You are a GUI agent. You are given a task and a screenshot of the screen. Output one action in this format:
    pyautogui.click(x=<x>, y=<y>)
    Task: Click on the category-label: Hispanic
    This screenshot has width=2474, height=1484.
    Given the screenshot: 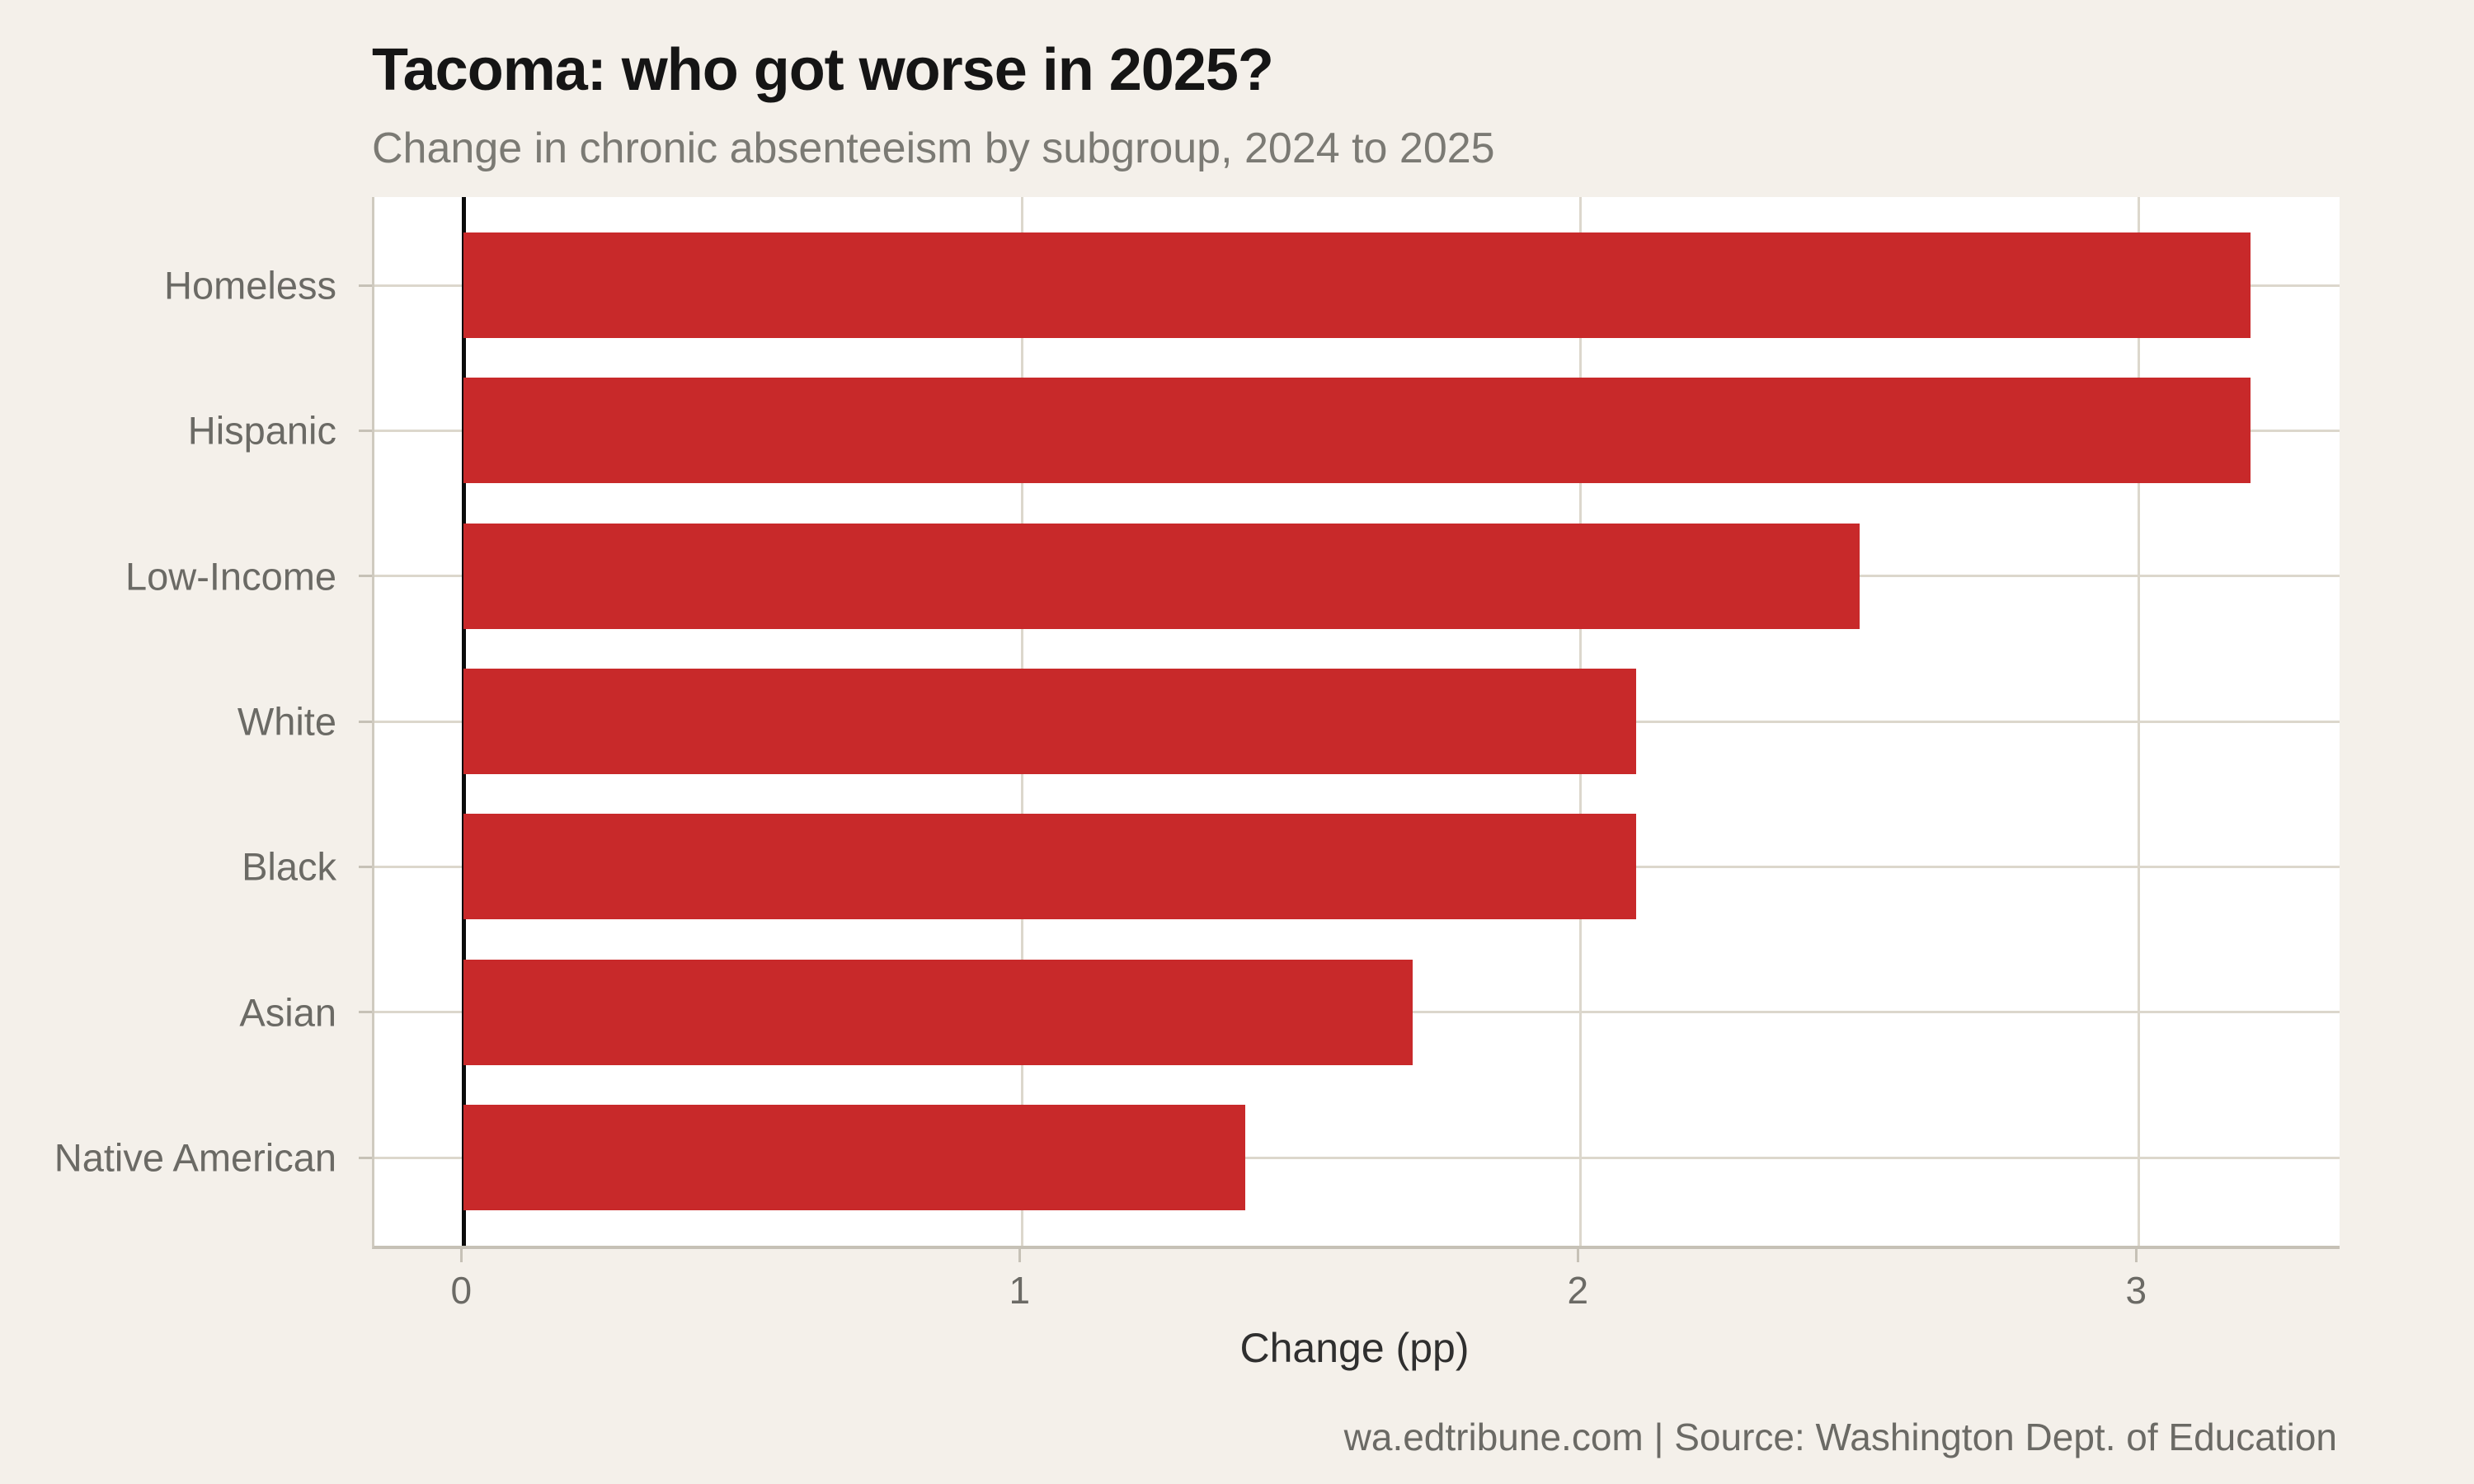 What is the action you would take?
    pyautogui.click(x=261, y=431)
    